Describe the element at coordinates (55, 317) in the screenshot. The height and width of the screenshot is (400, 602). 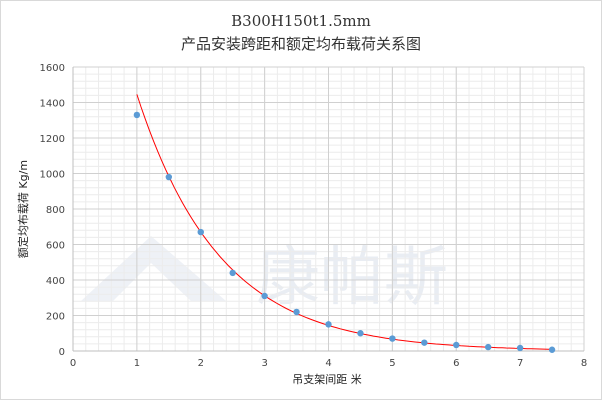
I see `y-tick-label: 200` at that location.